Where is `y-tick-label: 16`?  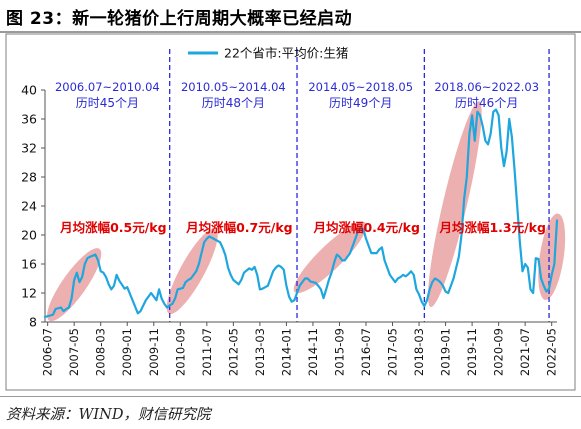
y-tick-label: 16 is located at coordinates (29, 264).